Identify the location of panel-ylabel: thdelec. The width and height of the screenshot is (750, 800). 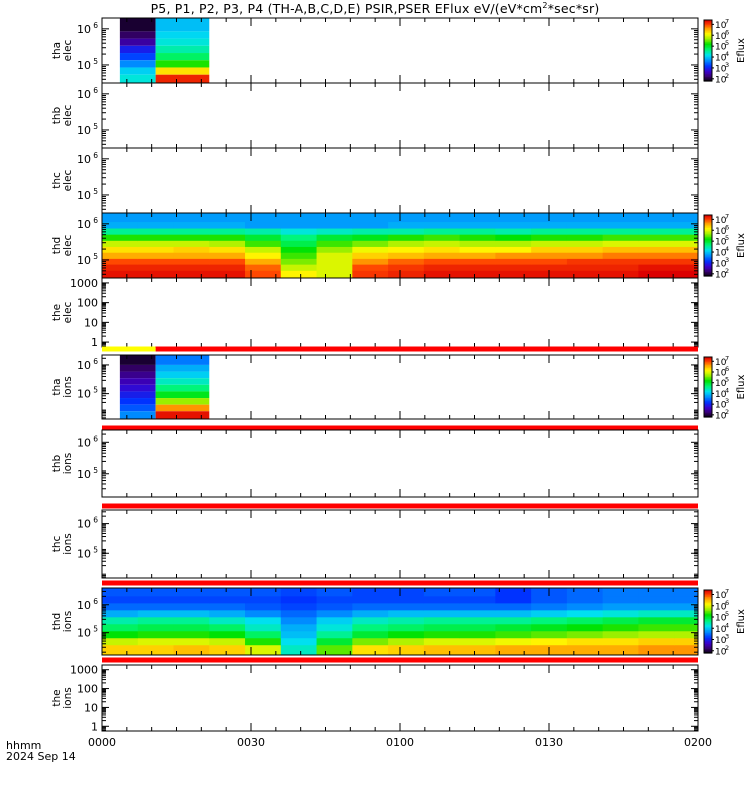
(62, 245).